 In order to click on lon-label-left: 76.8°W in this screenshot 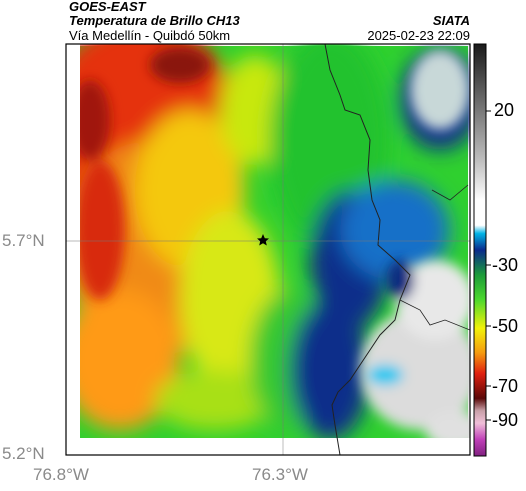, I will do `click(61, 474)`.